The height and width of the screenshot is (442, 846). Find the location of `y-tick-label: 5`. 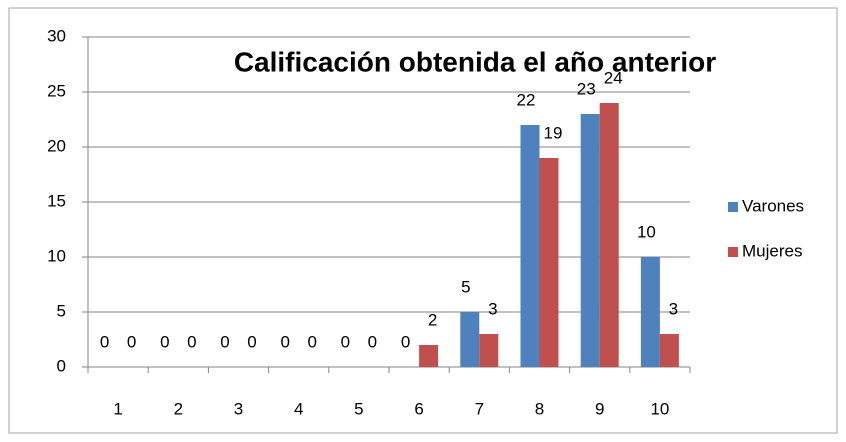

y-tick-label: 5 is located at coordinates (61, 310).